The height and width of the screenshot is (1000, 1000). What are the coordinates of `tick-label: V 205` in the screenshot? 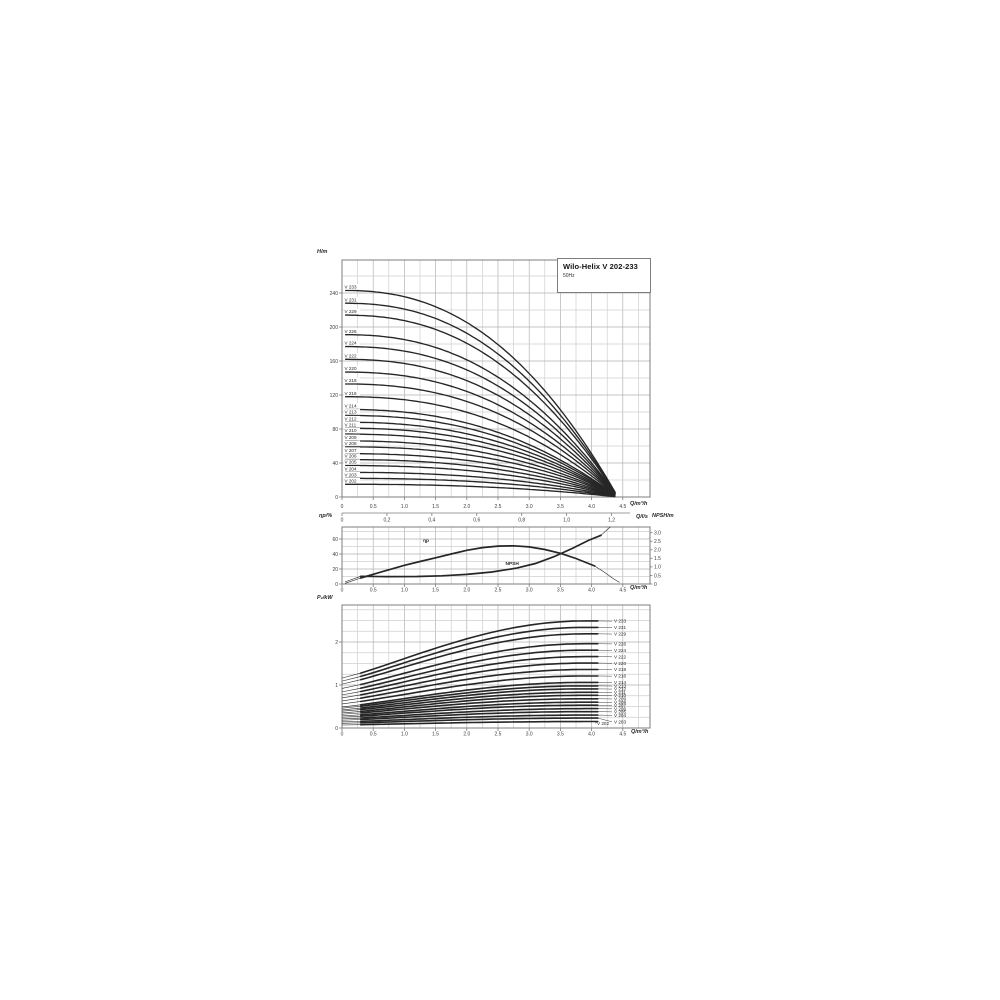 It's located at (351, 462).